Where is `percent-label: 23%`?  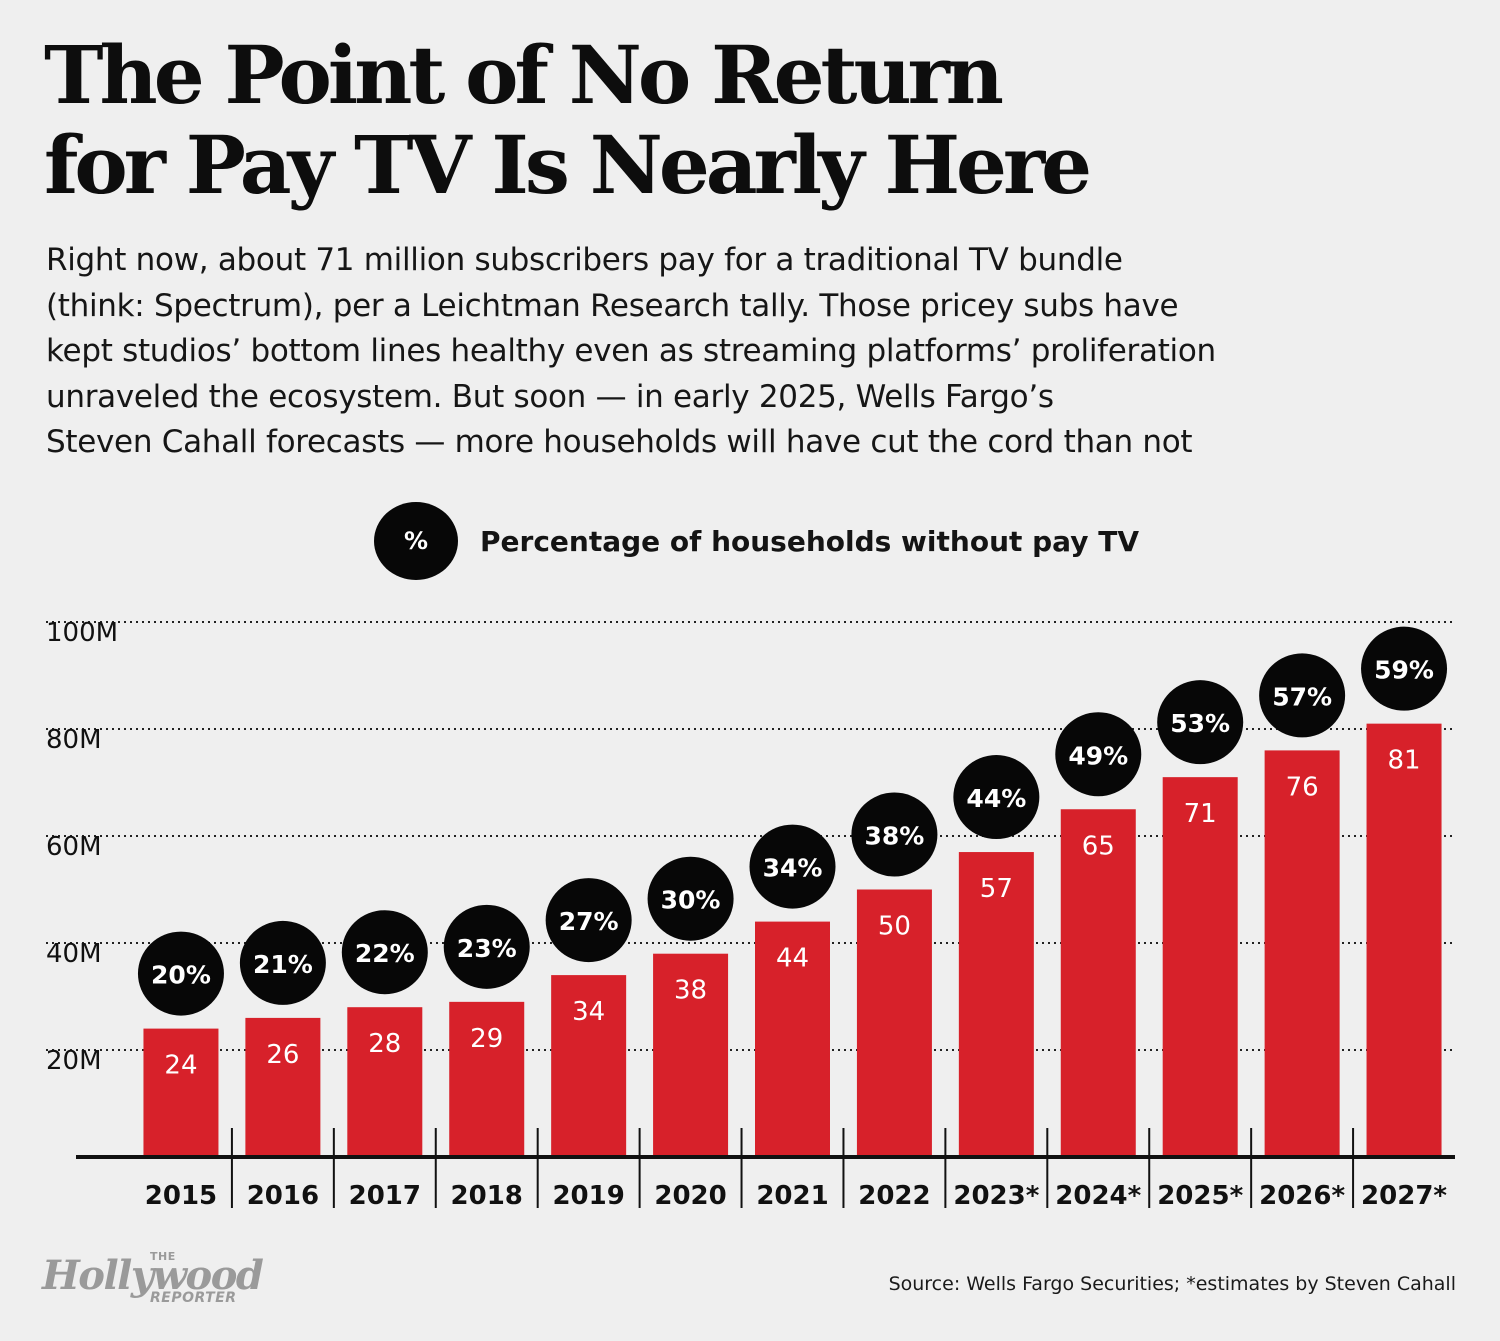
percent-label: 23% is located at coordinates (487, 948).